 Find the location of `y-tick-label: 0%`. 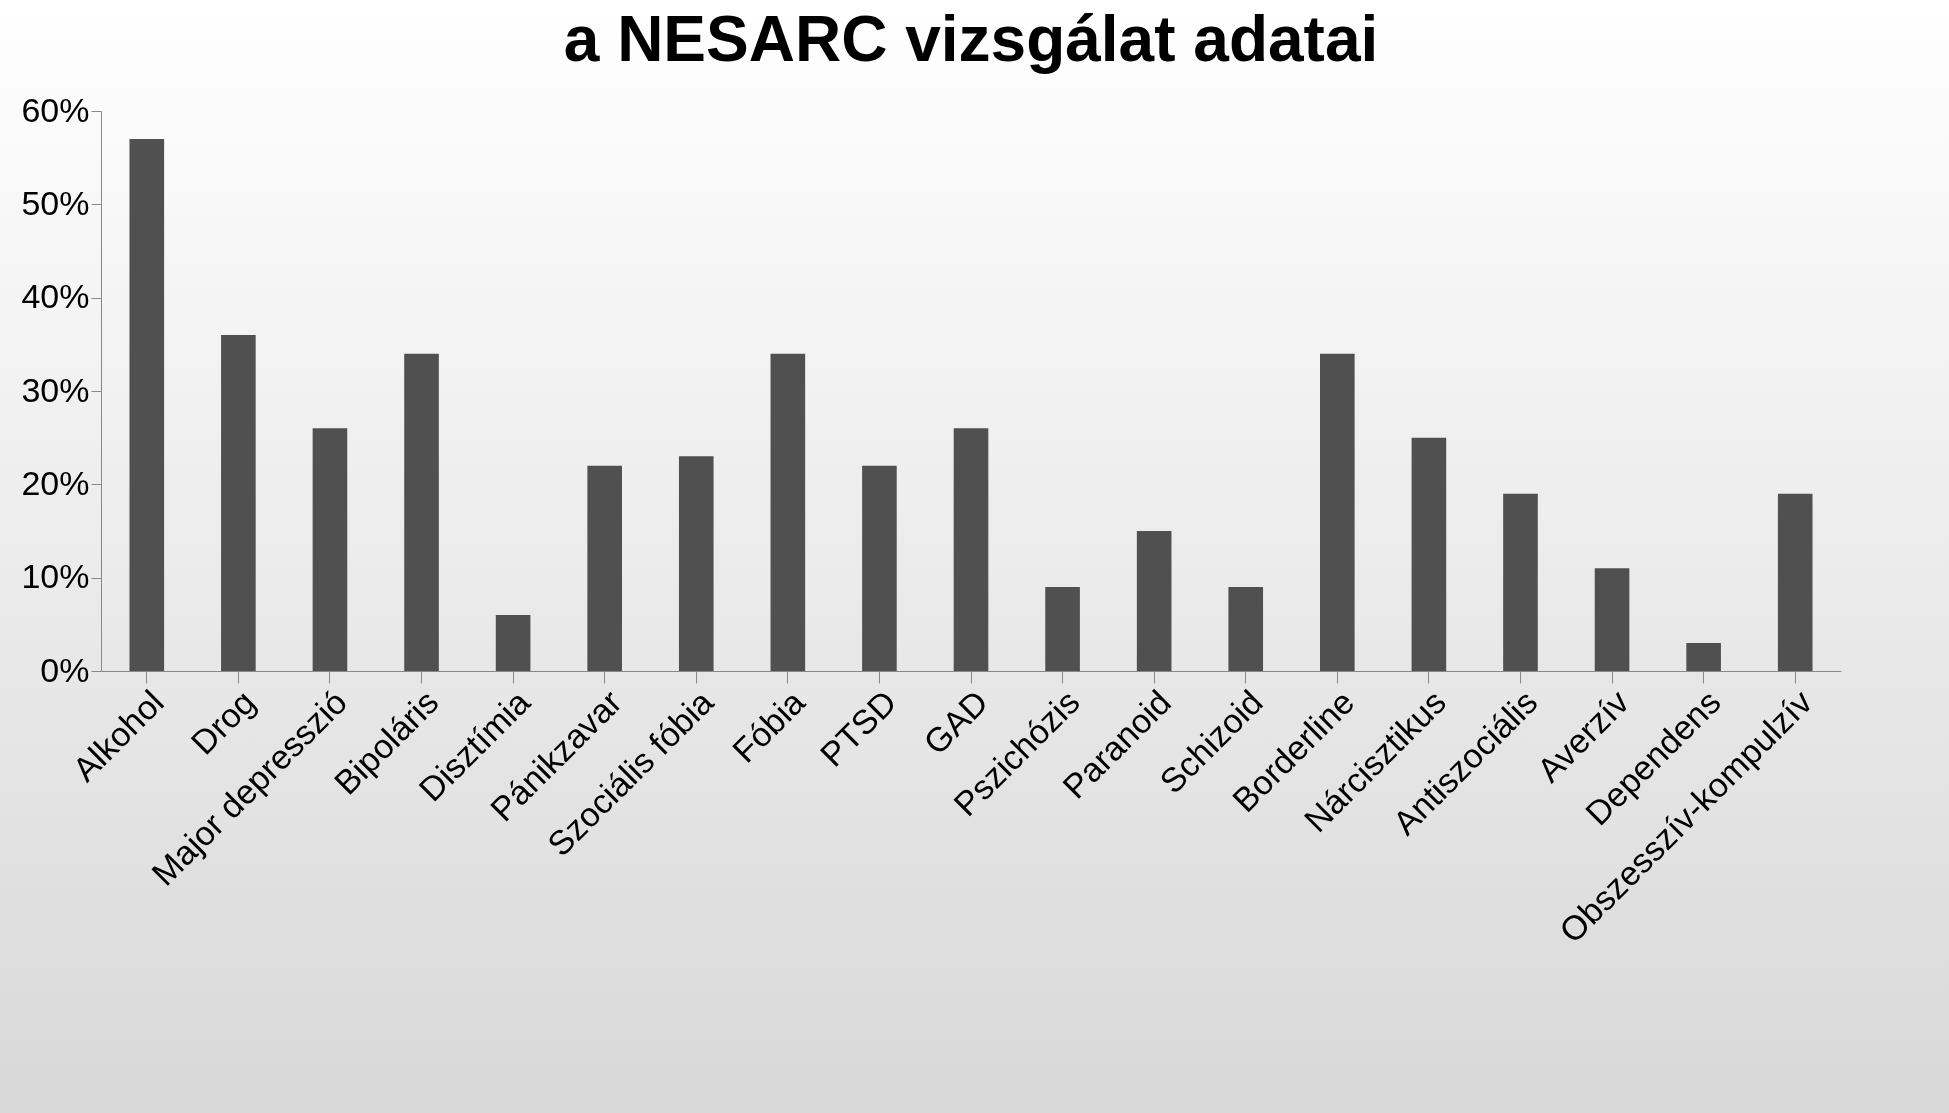

y-tick-label: 0% is located at coordinates (65, 669).